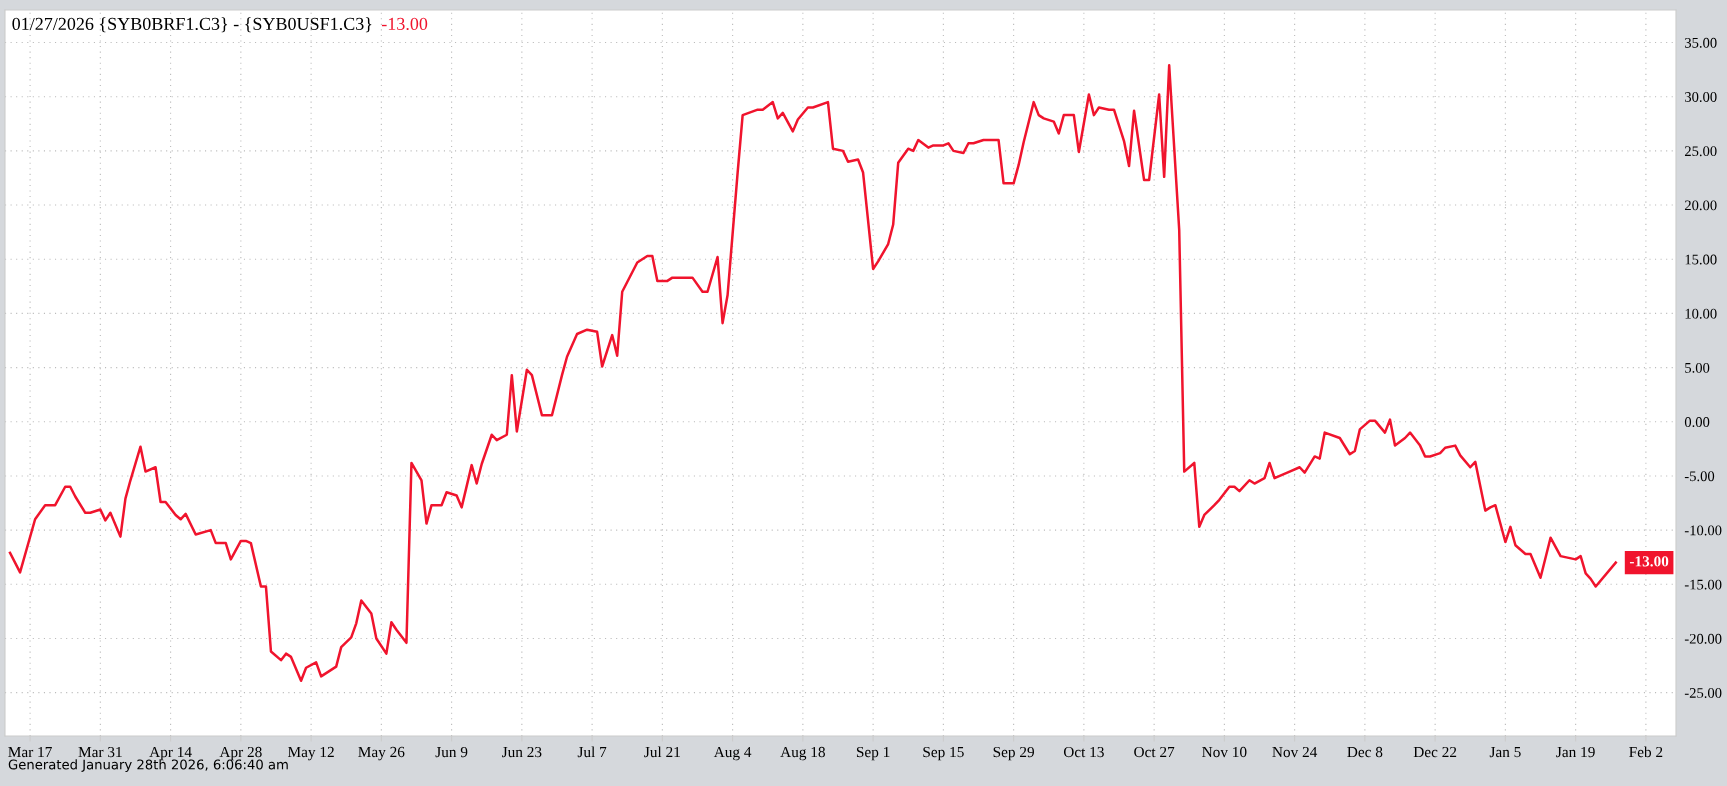 This screenshot has height=786, width=1727. I want to click on x-tick-label: Nov 24, so click(1295, 752).